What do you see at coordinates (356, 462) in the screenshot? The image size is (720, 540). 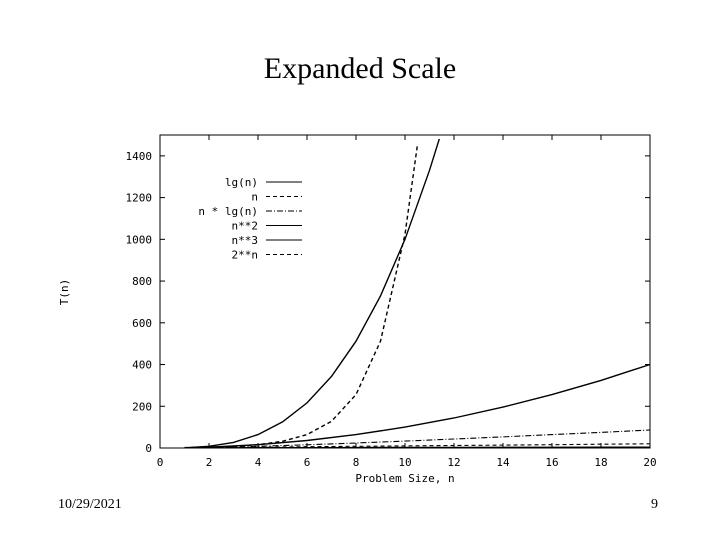 I see `x-tick-label: 8` at bounding box center [356, 462].